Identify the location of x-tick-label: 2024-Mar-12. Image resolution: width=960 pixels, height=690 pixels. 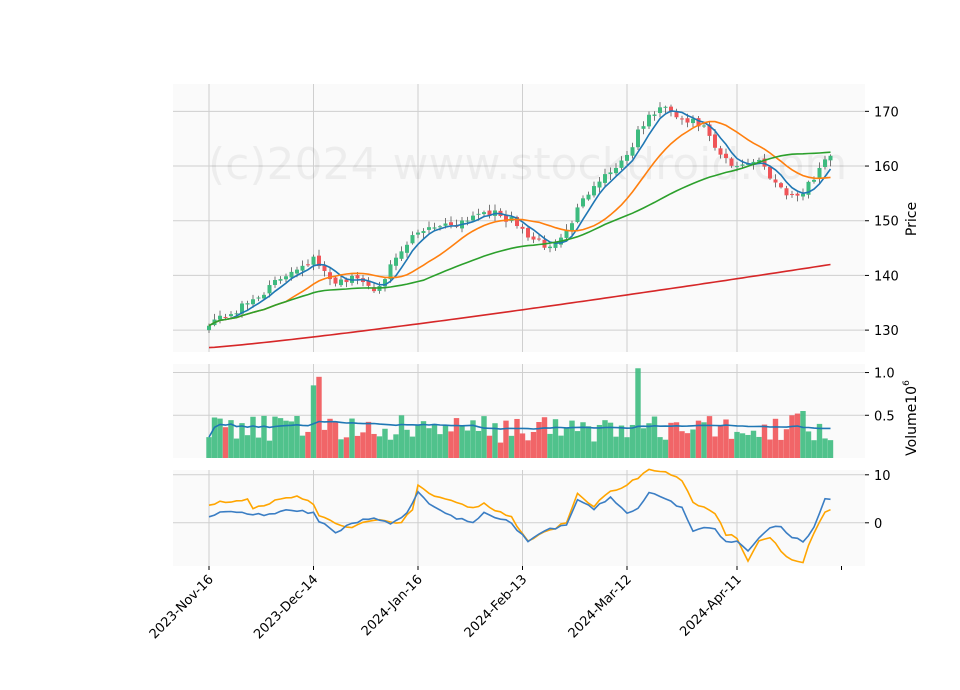
(600, 606).